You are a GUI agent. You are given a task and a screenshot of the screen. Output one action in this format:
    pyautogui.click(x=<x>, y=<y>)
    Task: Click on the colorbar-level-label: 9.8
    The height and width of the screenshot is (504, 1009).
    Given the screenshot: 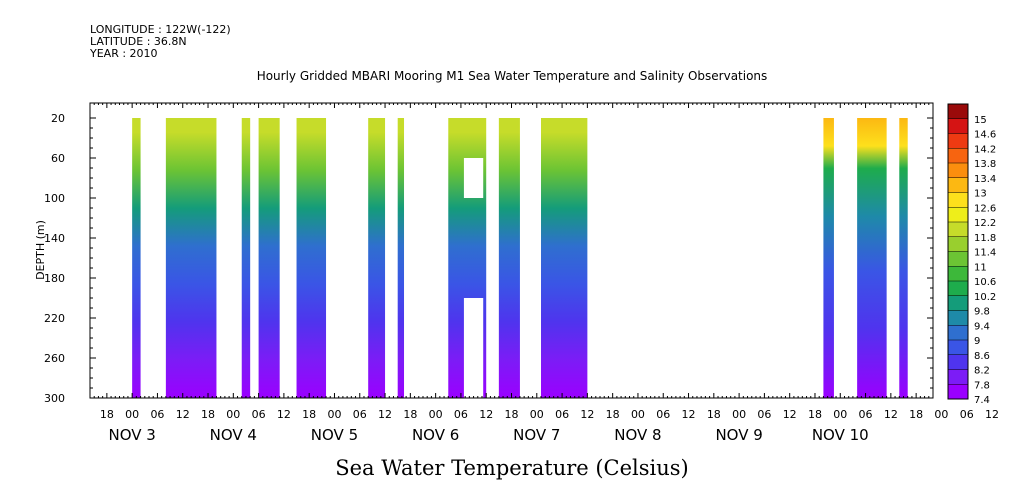 What is the action you would take?
    pyautogui.click(x=982, y=312)
    